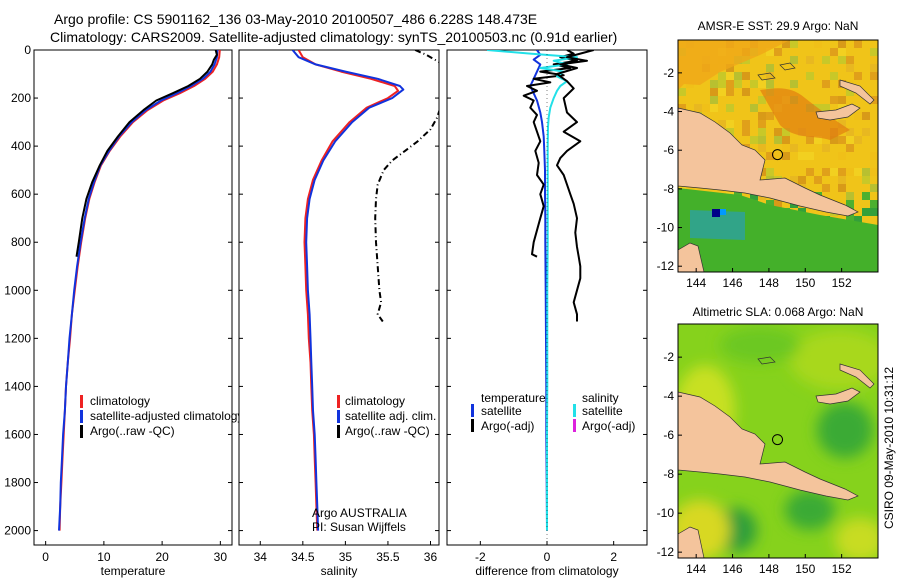 This screenshot has width=900, height=580. Describe the element at coordinates (261, 557) in the screenshot. I see `x-tick-label: 34` at that location.